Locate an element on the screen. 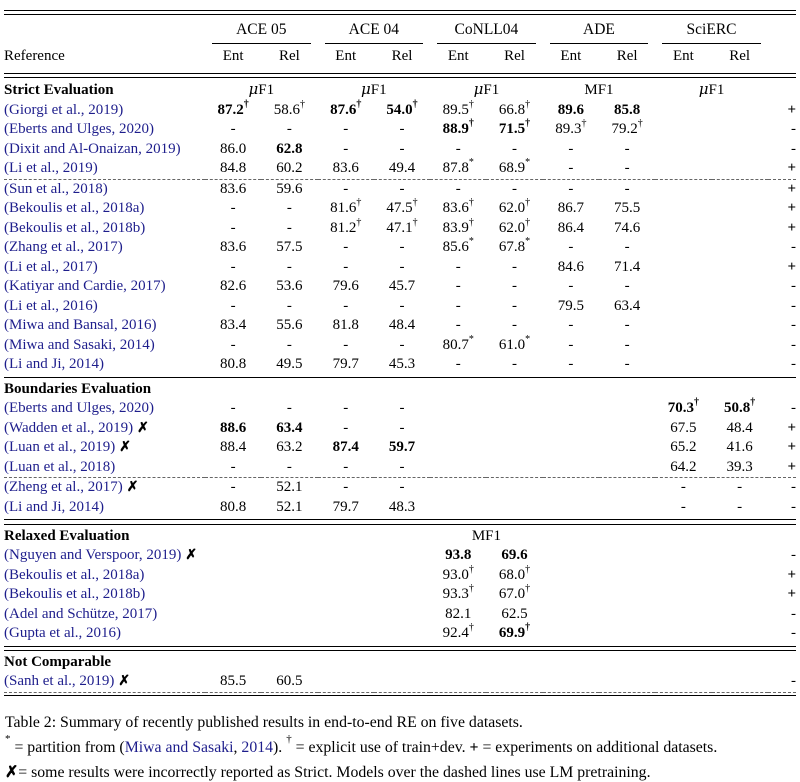 The height and width of the screenshot is (782, 800). reference-citation: (Adel and Schütze, 2017) is located at coordinates (81, 613).